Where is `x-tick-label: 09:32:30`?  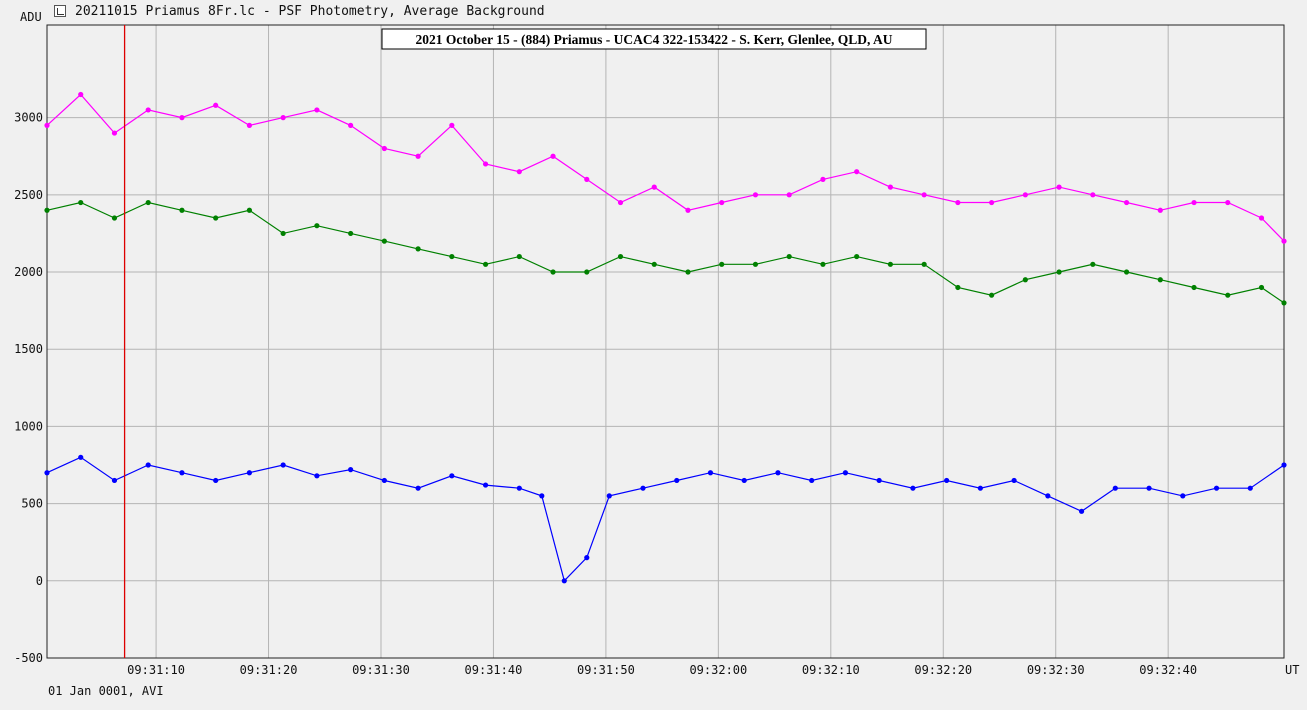 x-tick-label: 09:32:30 is located at coordinates (1056, 670).